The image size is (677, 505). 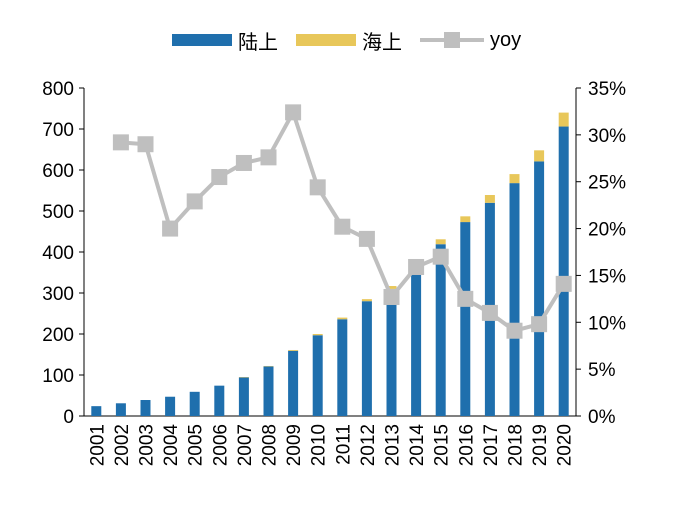 What do you see at coordinates (565, 445) in the screenshot?
I see `x-tick-label: 2020` at bounding box center [565, 445].